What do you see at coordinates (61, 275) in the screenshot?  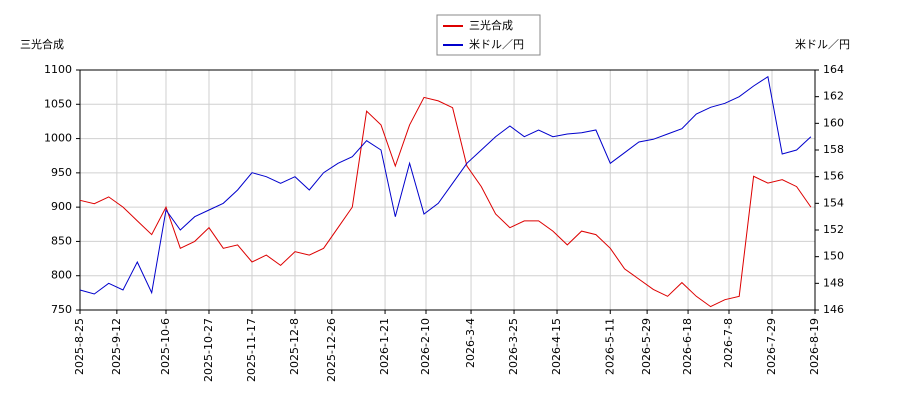 I see `y-tick-label: 800` at bounding box center [61, 275].